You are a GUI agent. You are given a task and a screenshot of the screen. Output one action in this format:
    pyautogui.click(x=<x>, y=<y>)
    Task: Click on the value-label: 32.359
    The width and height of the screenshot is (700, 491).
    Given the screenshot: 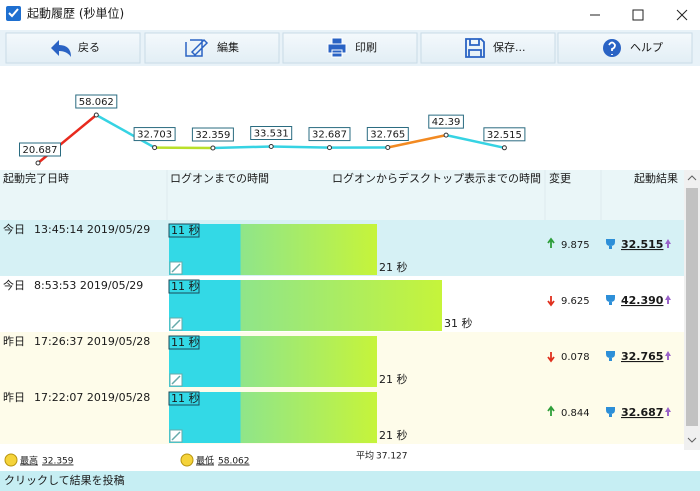 What is the action you would take?
    pyautogui.click(x=212, y=135)
    